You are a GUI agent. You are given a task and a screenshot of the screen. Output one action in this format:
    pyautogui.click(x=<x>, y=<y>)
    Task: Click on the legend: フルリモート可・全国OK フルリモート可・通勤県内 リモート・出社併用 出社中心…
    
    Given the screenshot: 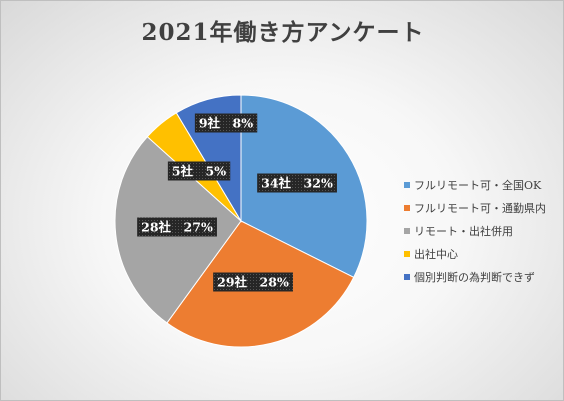 What is the action you would take?
    pyautogui.click(x=483, y=230)
    